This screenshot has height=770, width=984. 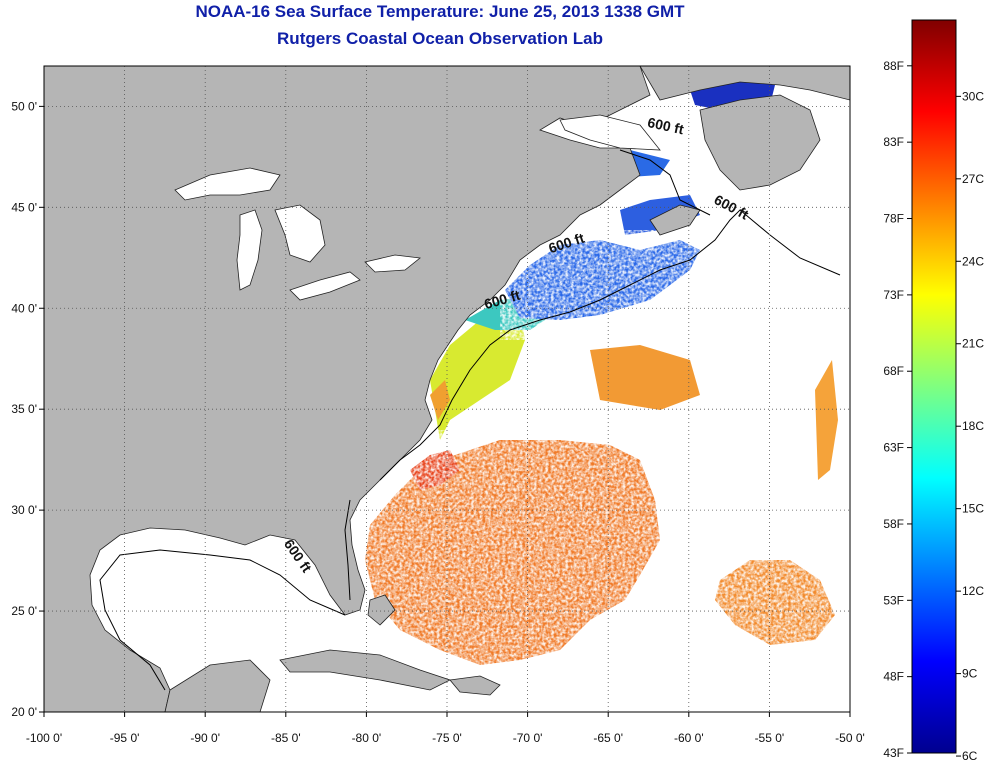 I want to click on colorbar-c-label: 21C, so click(x=973, y=344).